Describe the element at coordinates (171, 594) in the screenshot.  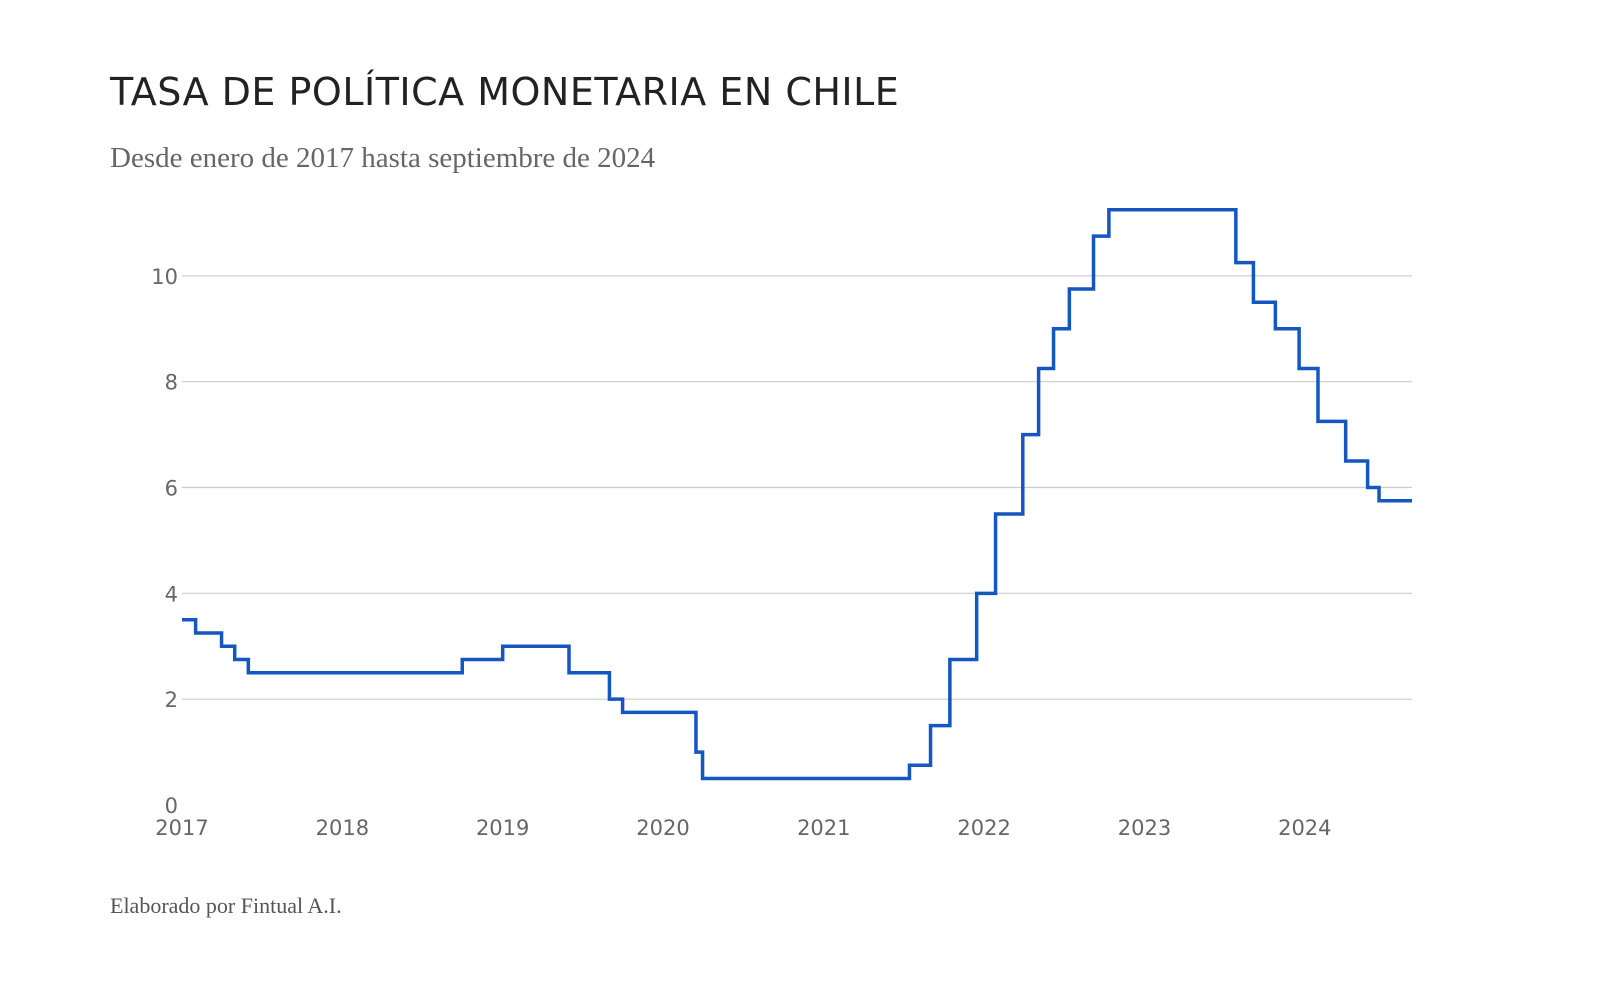
I see `y-tick-label: 4` at that location.